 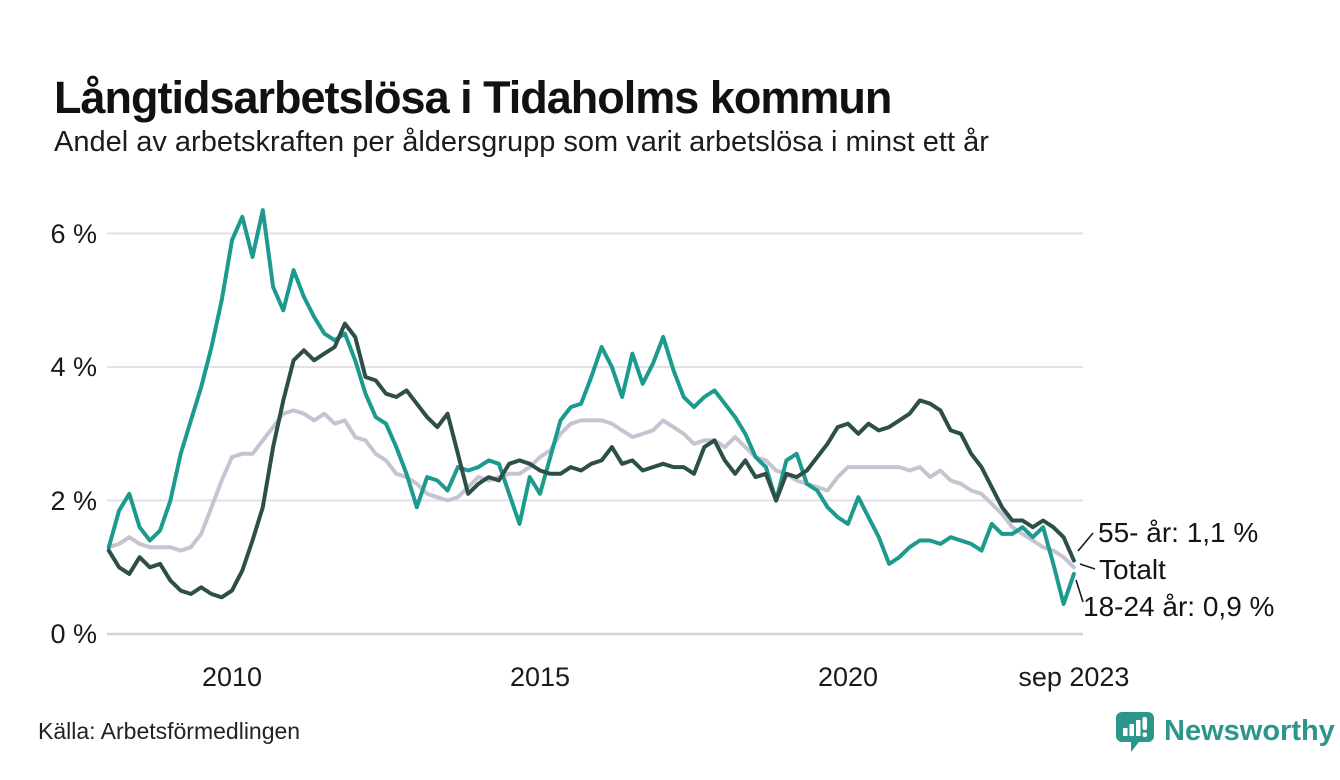 What do you see at coordinates (848, 677) in the screenshot?
I see `x-axis-label: 2020` at bounding box center [848, 677].